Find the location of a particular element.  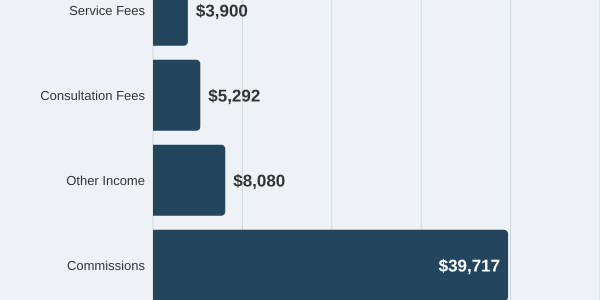

data-label: $8,080 is located at coordinates (259, 180).